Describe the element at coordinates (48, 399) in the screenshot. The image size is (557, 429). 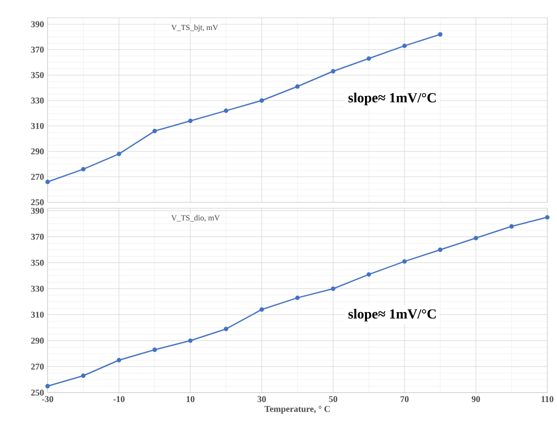
I see `x-tick-label: -30` at that location.